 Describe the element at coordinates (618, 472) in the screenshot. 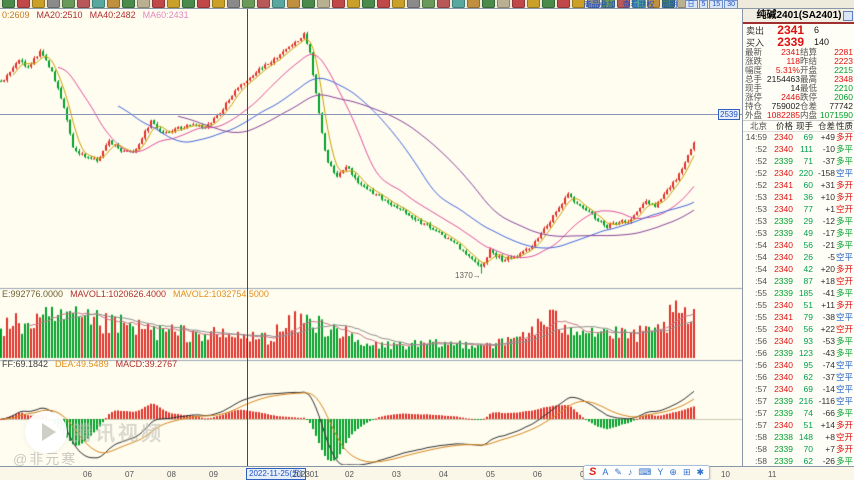

I see `pen-icon: ✎` at that location.